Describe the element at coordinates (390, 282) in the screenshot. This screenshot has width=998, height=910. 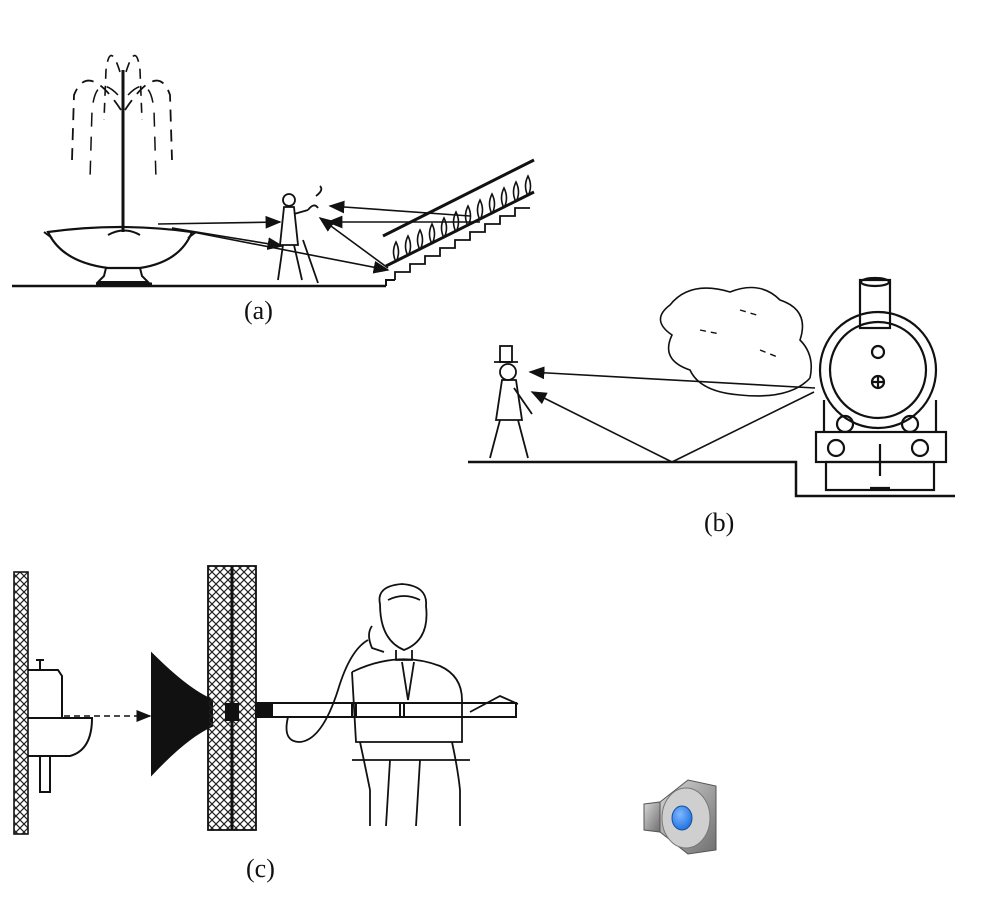
I see `step-edge-a` at that location.